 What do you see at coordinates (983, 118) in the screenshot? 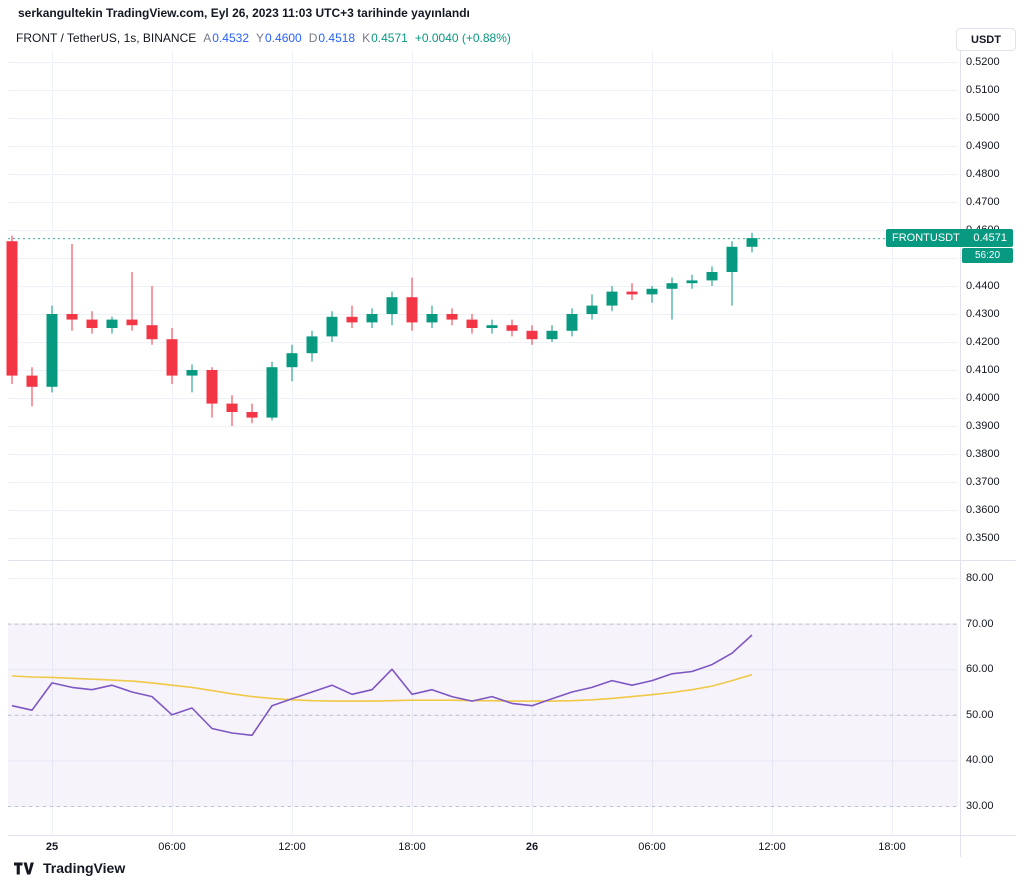
I see `price-axis-label: 0.5000` at bounding box center [983, 118].